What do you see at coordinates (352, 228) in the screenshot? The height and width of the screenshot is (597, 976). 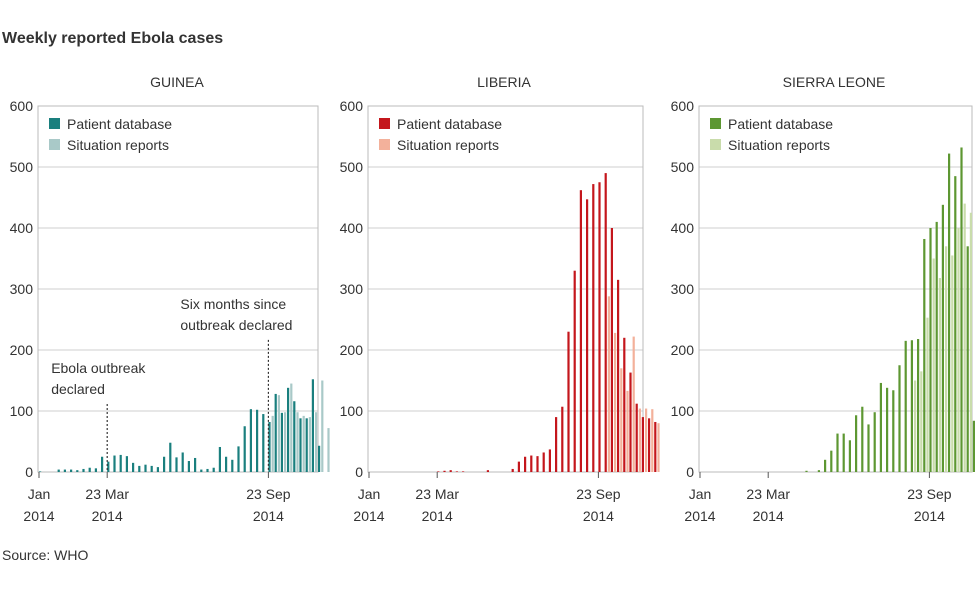 I see `y-tick-label: 400` at bounding box center [352, 228].